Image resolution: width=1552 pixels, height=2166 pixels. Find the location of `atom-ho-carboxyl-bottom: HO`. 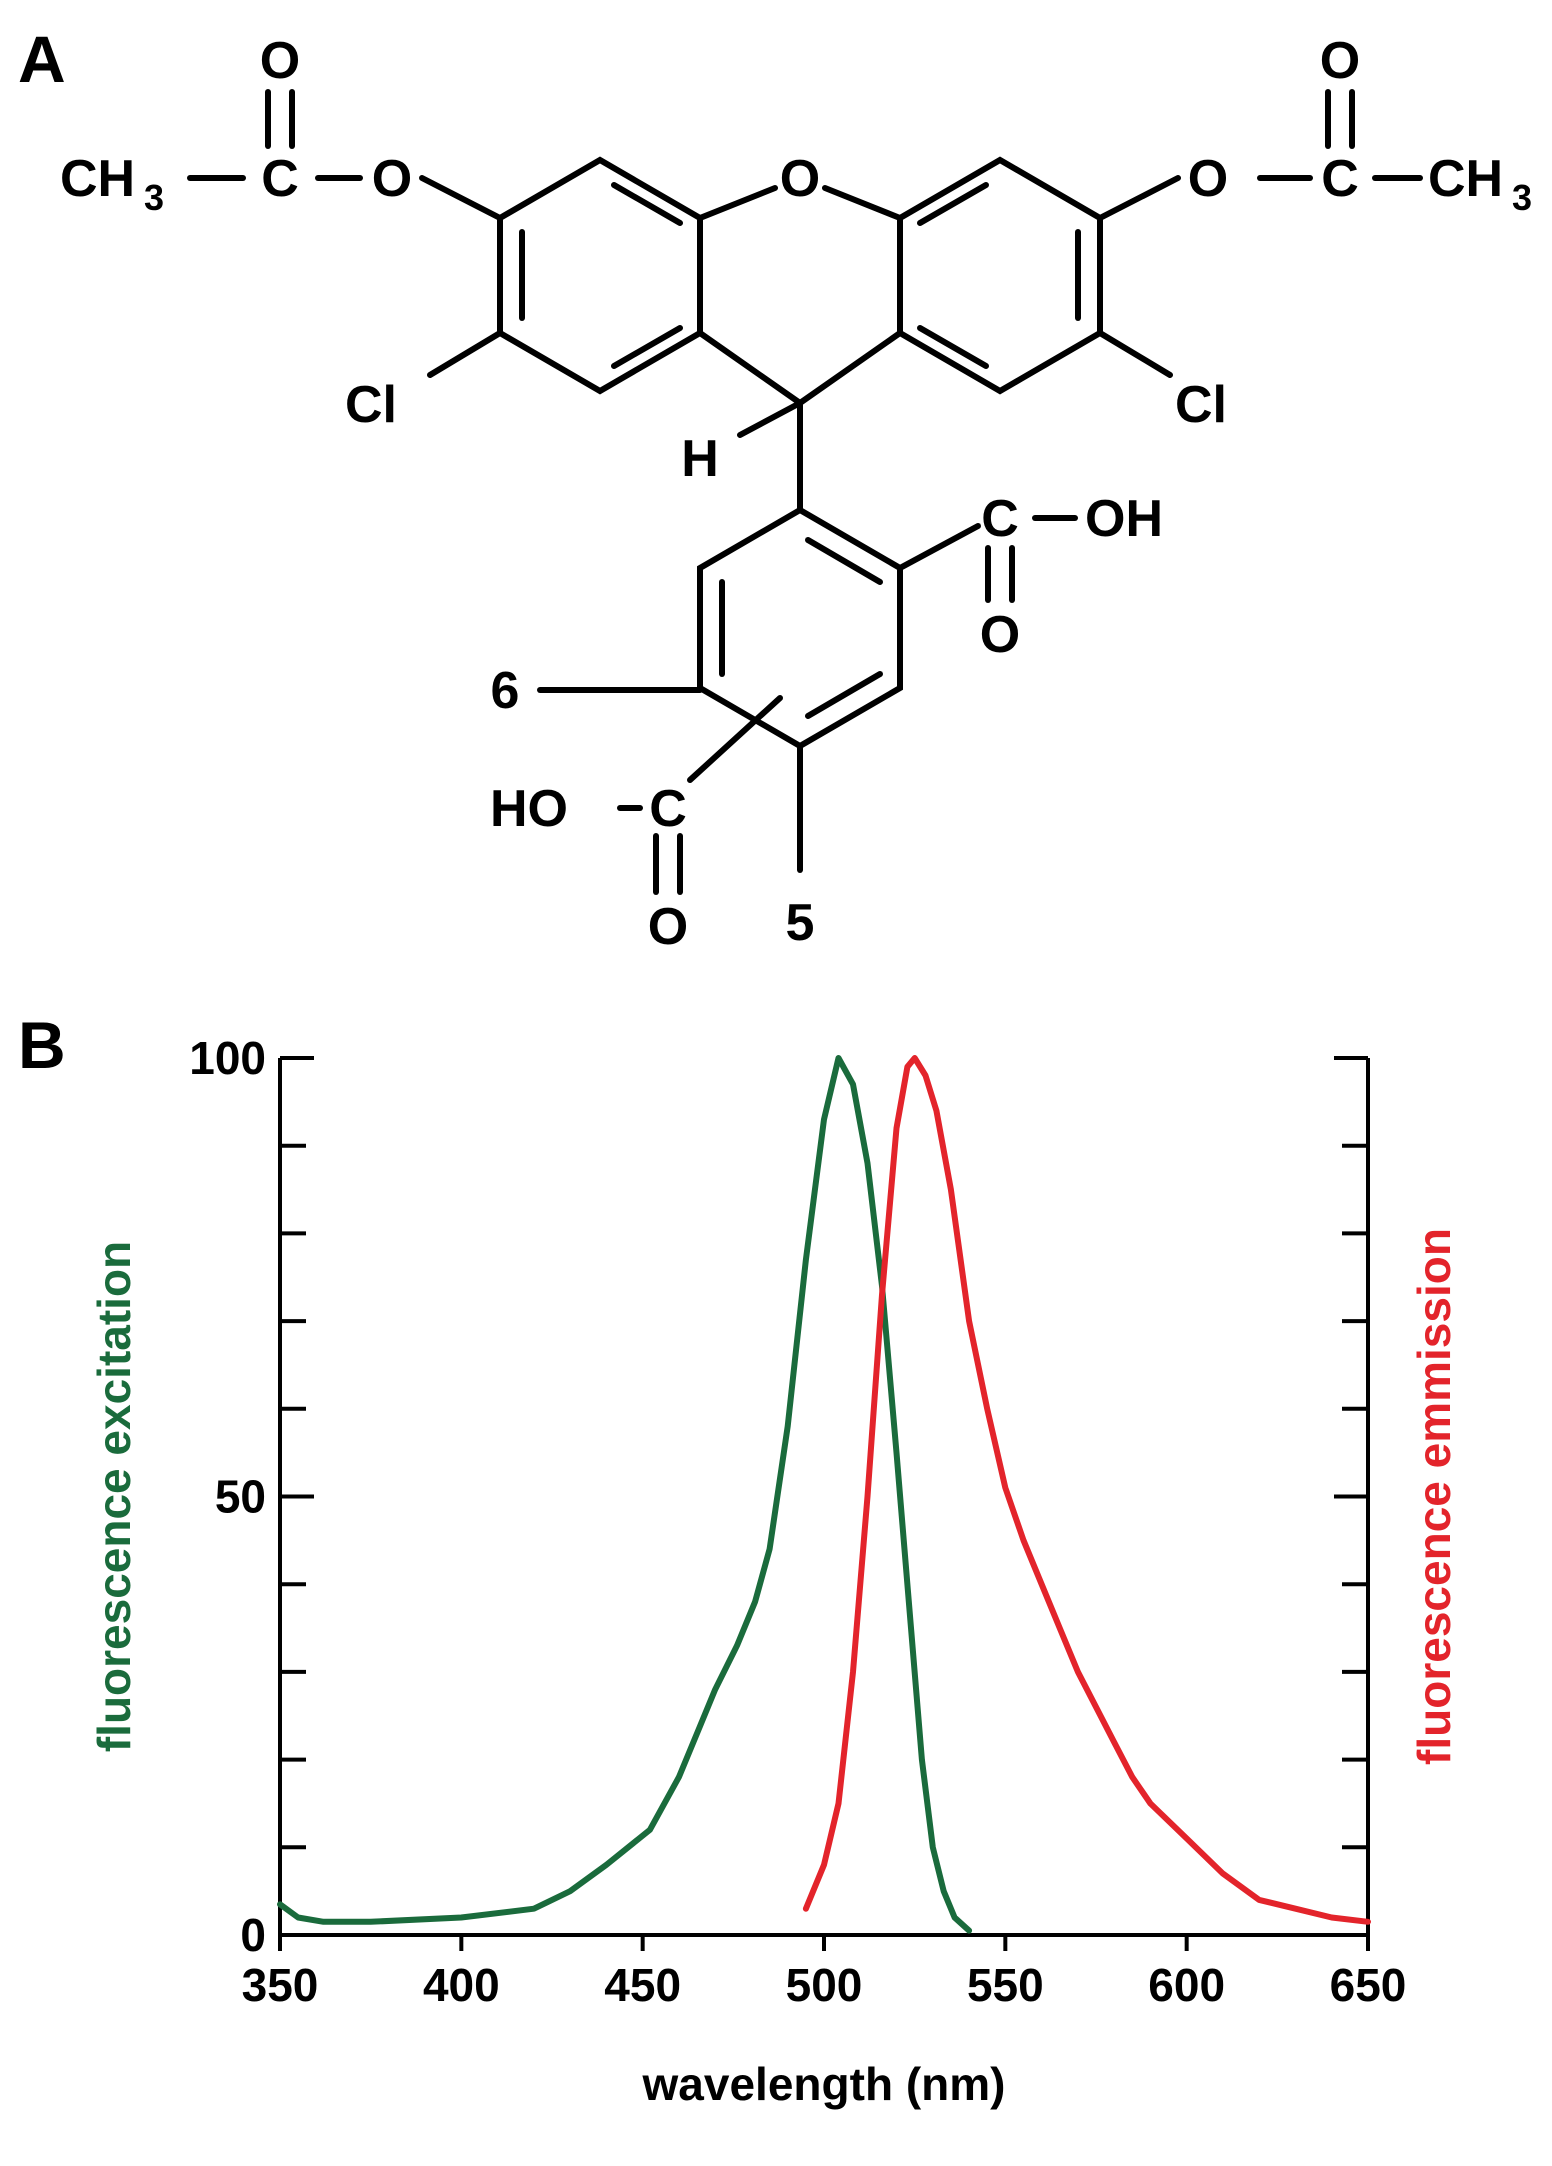

atom-ho-carboxyl-bottom: HO is located at coordinates (529, 809).